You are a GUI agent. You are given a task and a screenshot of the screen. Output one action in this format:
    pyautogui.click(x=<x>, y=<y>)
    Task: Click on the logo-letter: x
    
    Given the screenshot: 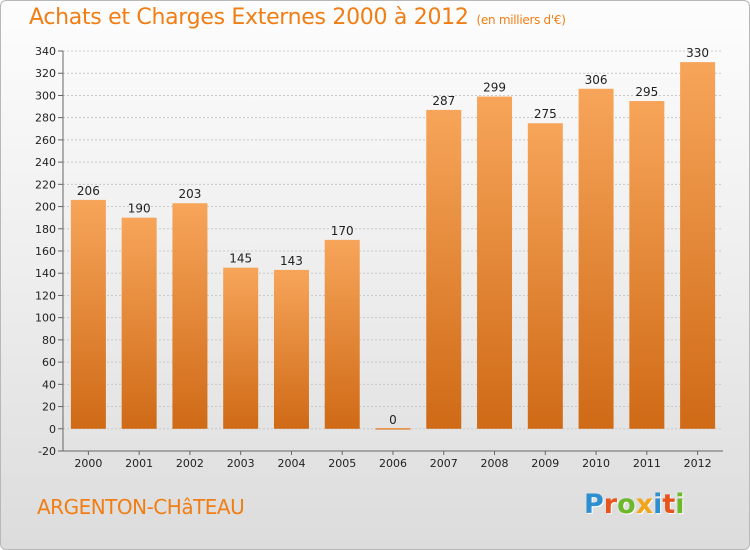 What is the action you would take?
    pyautogui.click(x=644, y=504)
    